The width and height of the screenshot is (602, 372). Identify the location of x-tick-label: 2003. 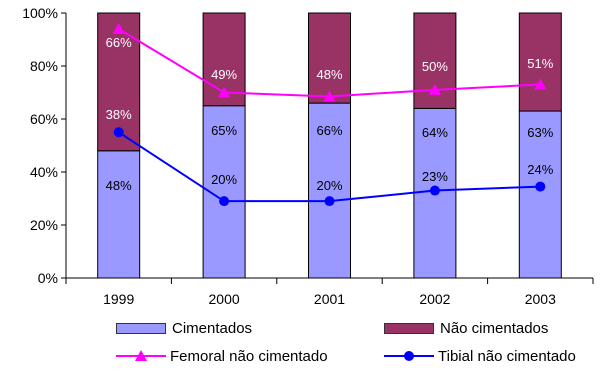
(540, 299).